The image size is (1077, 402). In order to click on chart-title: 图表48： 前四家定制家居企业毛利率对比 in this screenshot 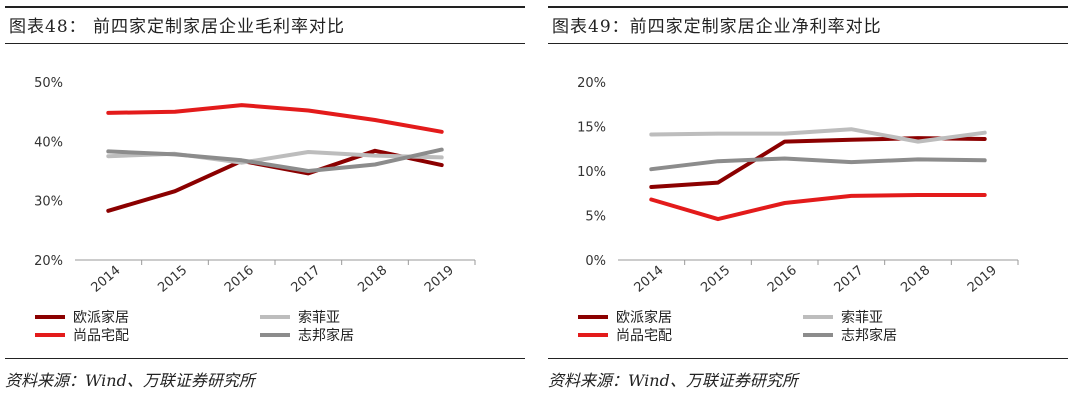, I will do `click(265, 25)`.